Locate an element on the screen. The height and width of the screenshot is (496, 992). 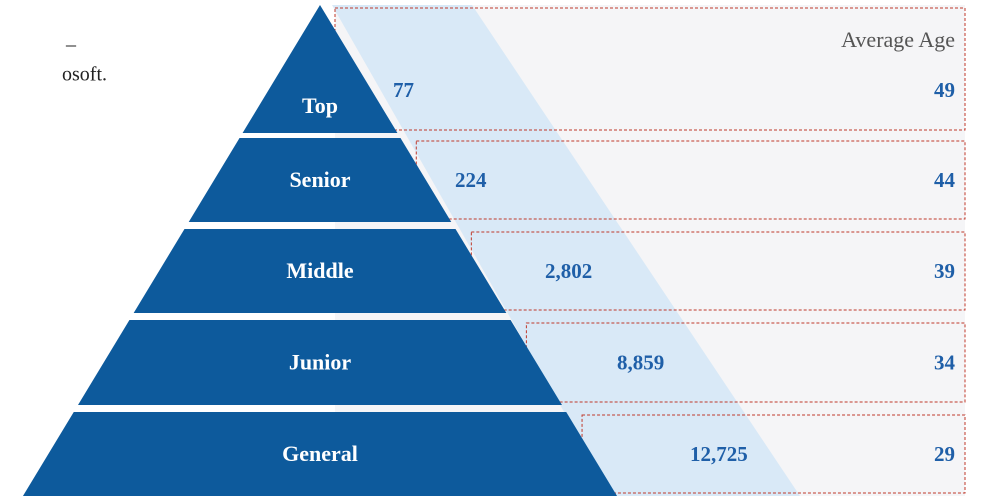
level-age: 49 is located at coordinates (944, 90).